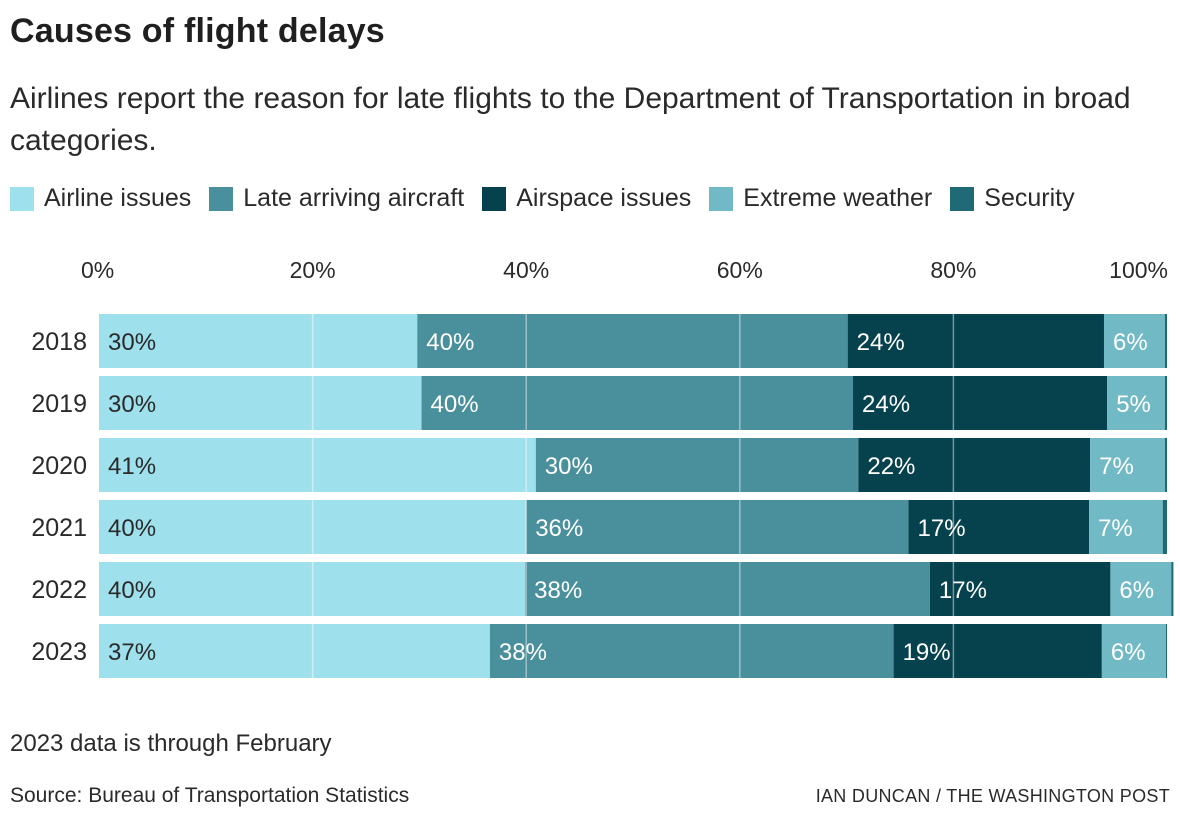 The width and height of the screenshot is (1180, 822). I want to click on legend-label-airspace-issues: Airspace issues, so click(604, 198).